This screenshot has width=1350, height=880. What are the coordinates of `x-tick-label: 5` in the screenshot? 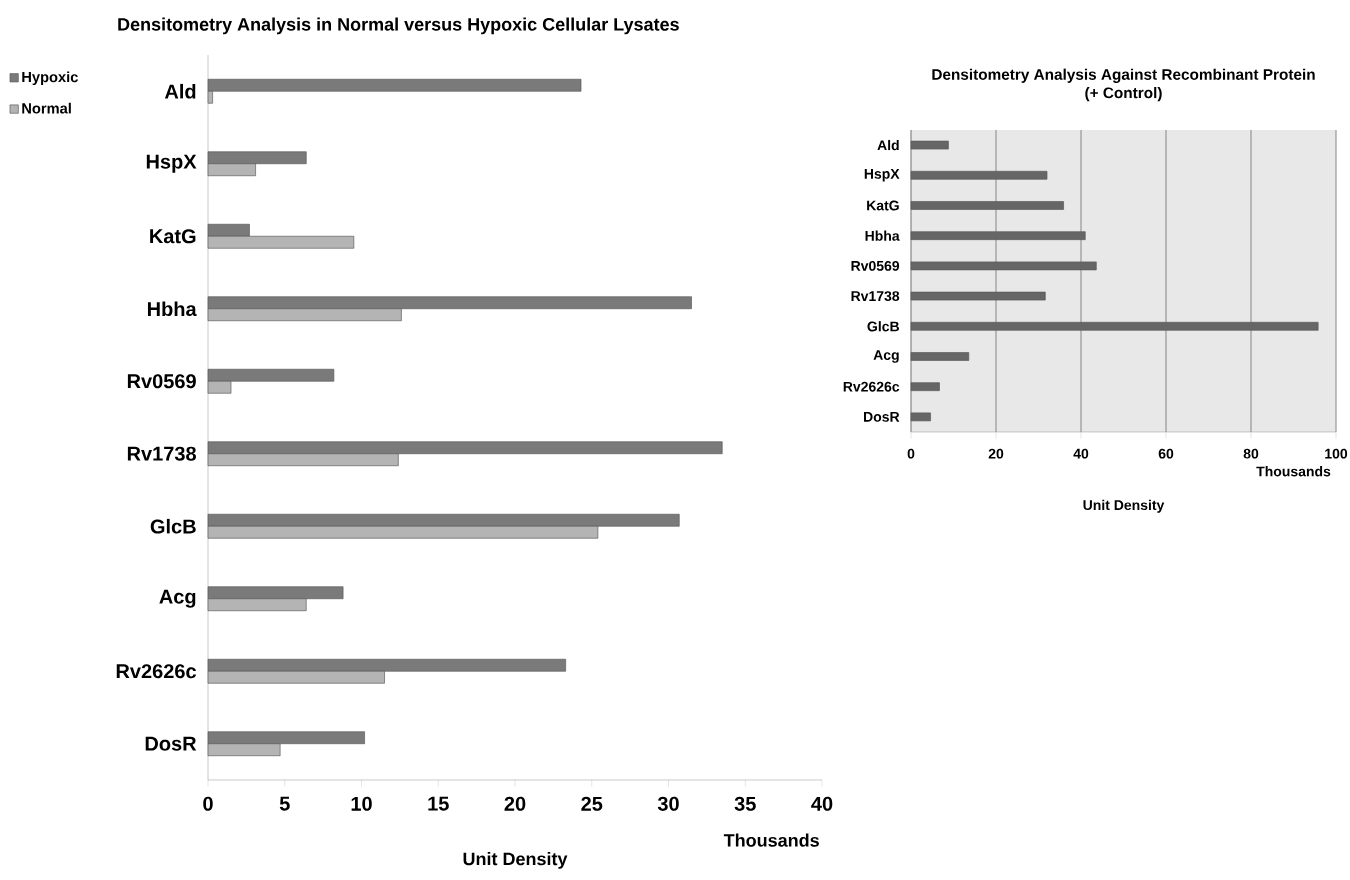 It's located at (284, 803).